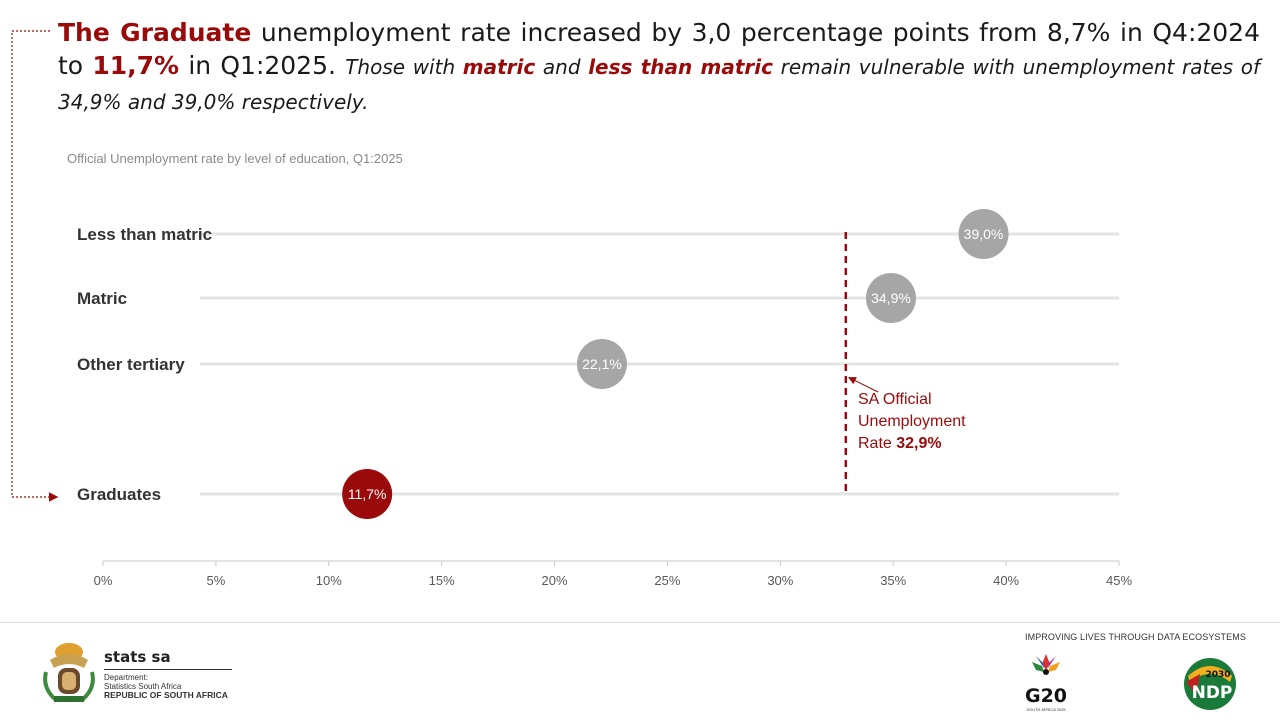  I want to click on footer-divider, so click(640, 622).